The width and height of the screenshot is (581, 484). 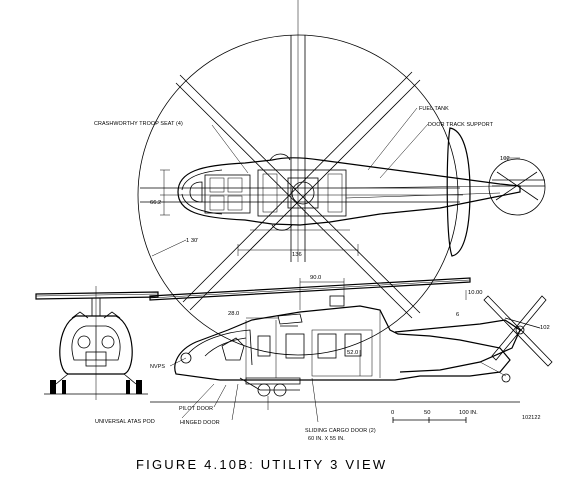 I want to click on front-view, so click(x=97, y=343).